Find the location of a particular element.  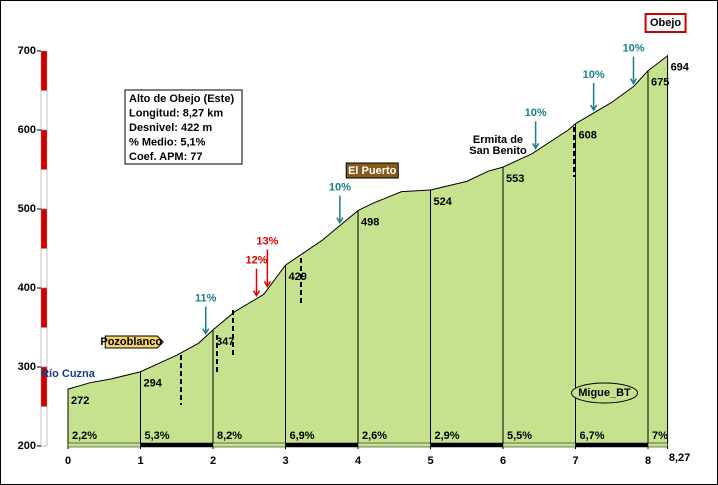

value-label: 694 is located at coordinates (680, 68).